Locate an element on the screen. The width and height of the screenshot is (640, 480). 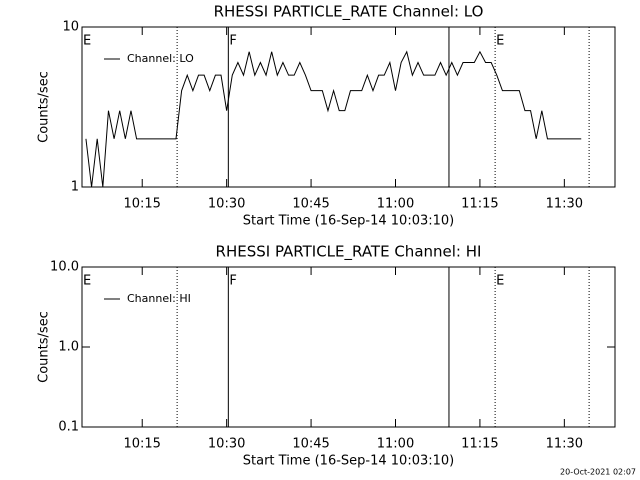
legend-label: Channel: HI is located at coordinates (159, 298).